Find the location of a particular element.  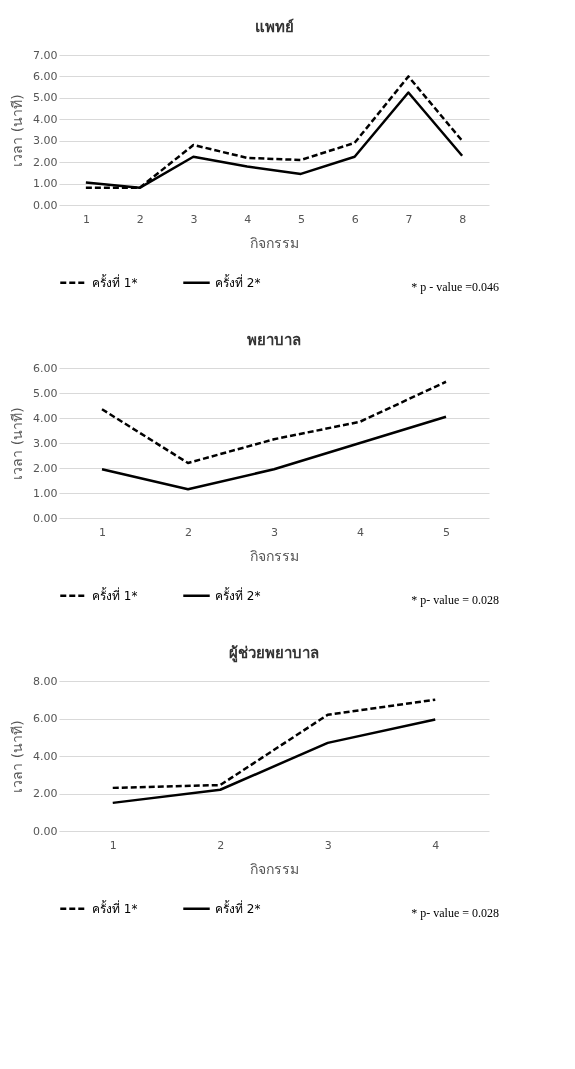

chart-title: ผู้ช่วยพยาบาล is located at coordinates (274, 653).